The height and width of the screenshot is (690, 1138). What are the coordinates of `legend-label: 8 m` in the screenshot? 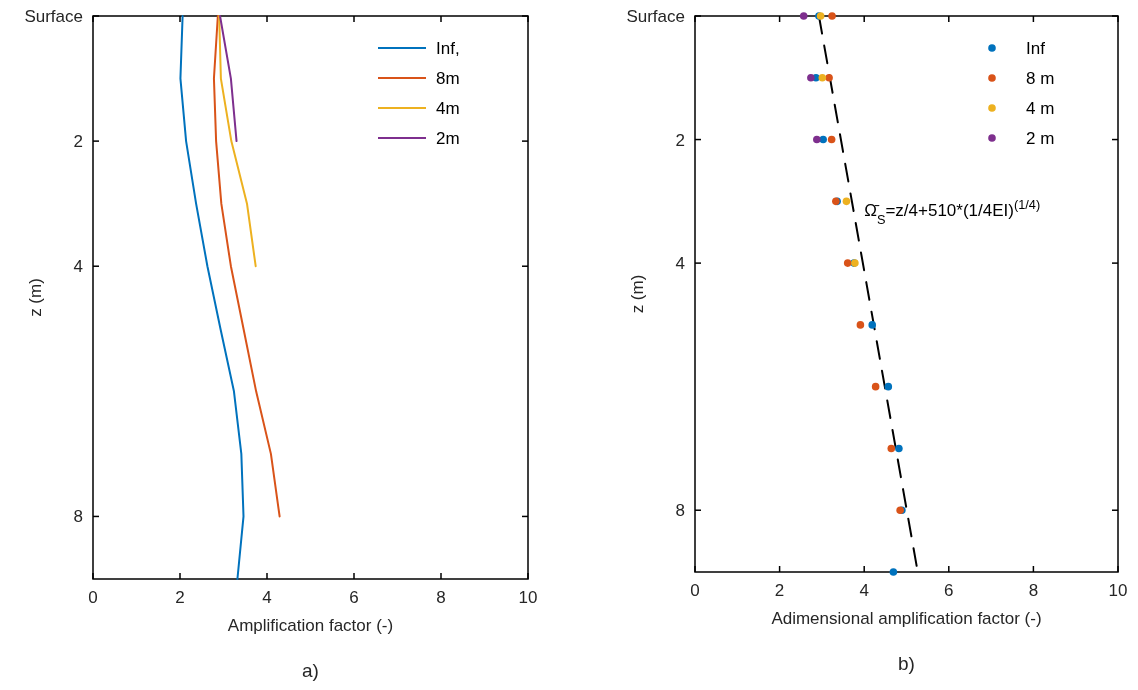 It's located at (1040, 78).